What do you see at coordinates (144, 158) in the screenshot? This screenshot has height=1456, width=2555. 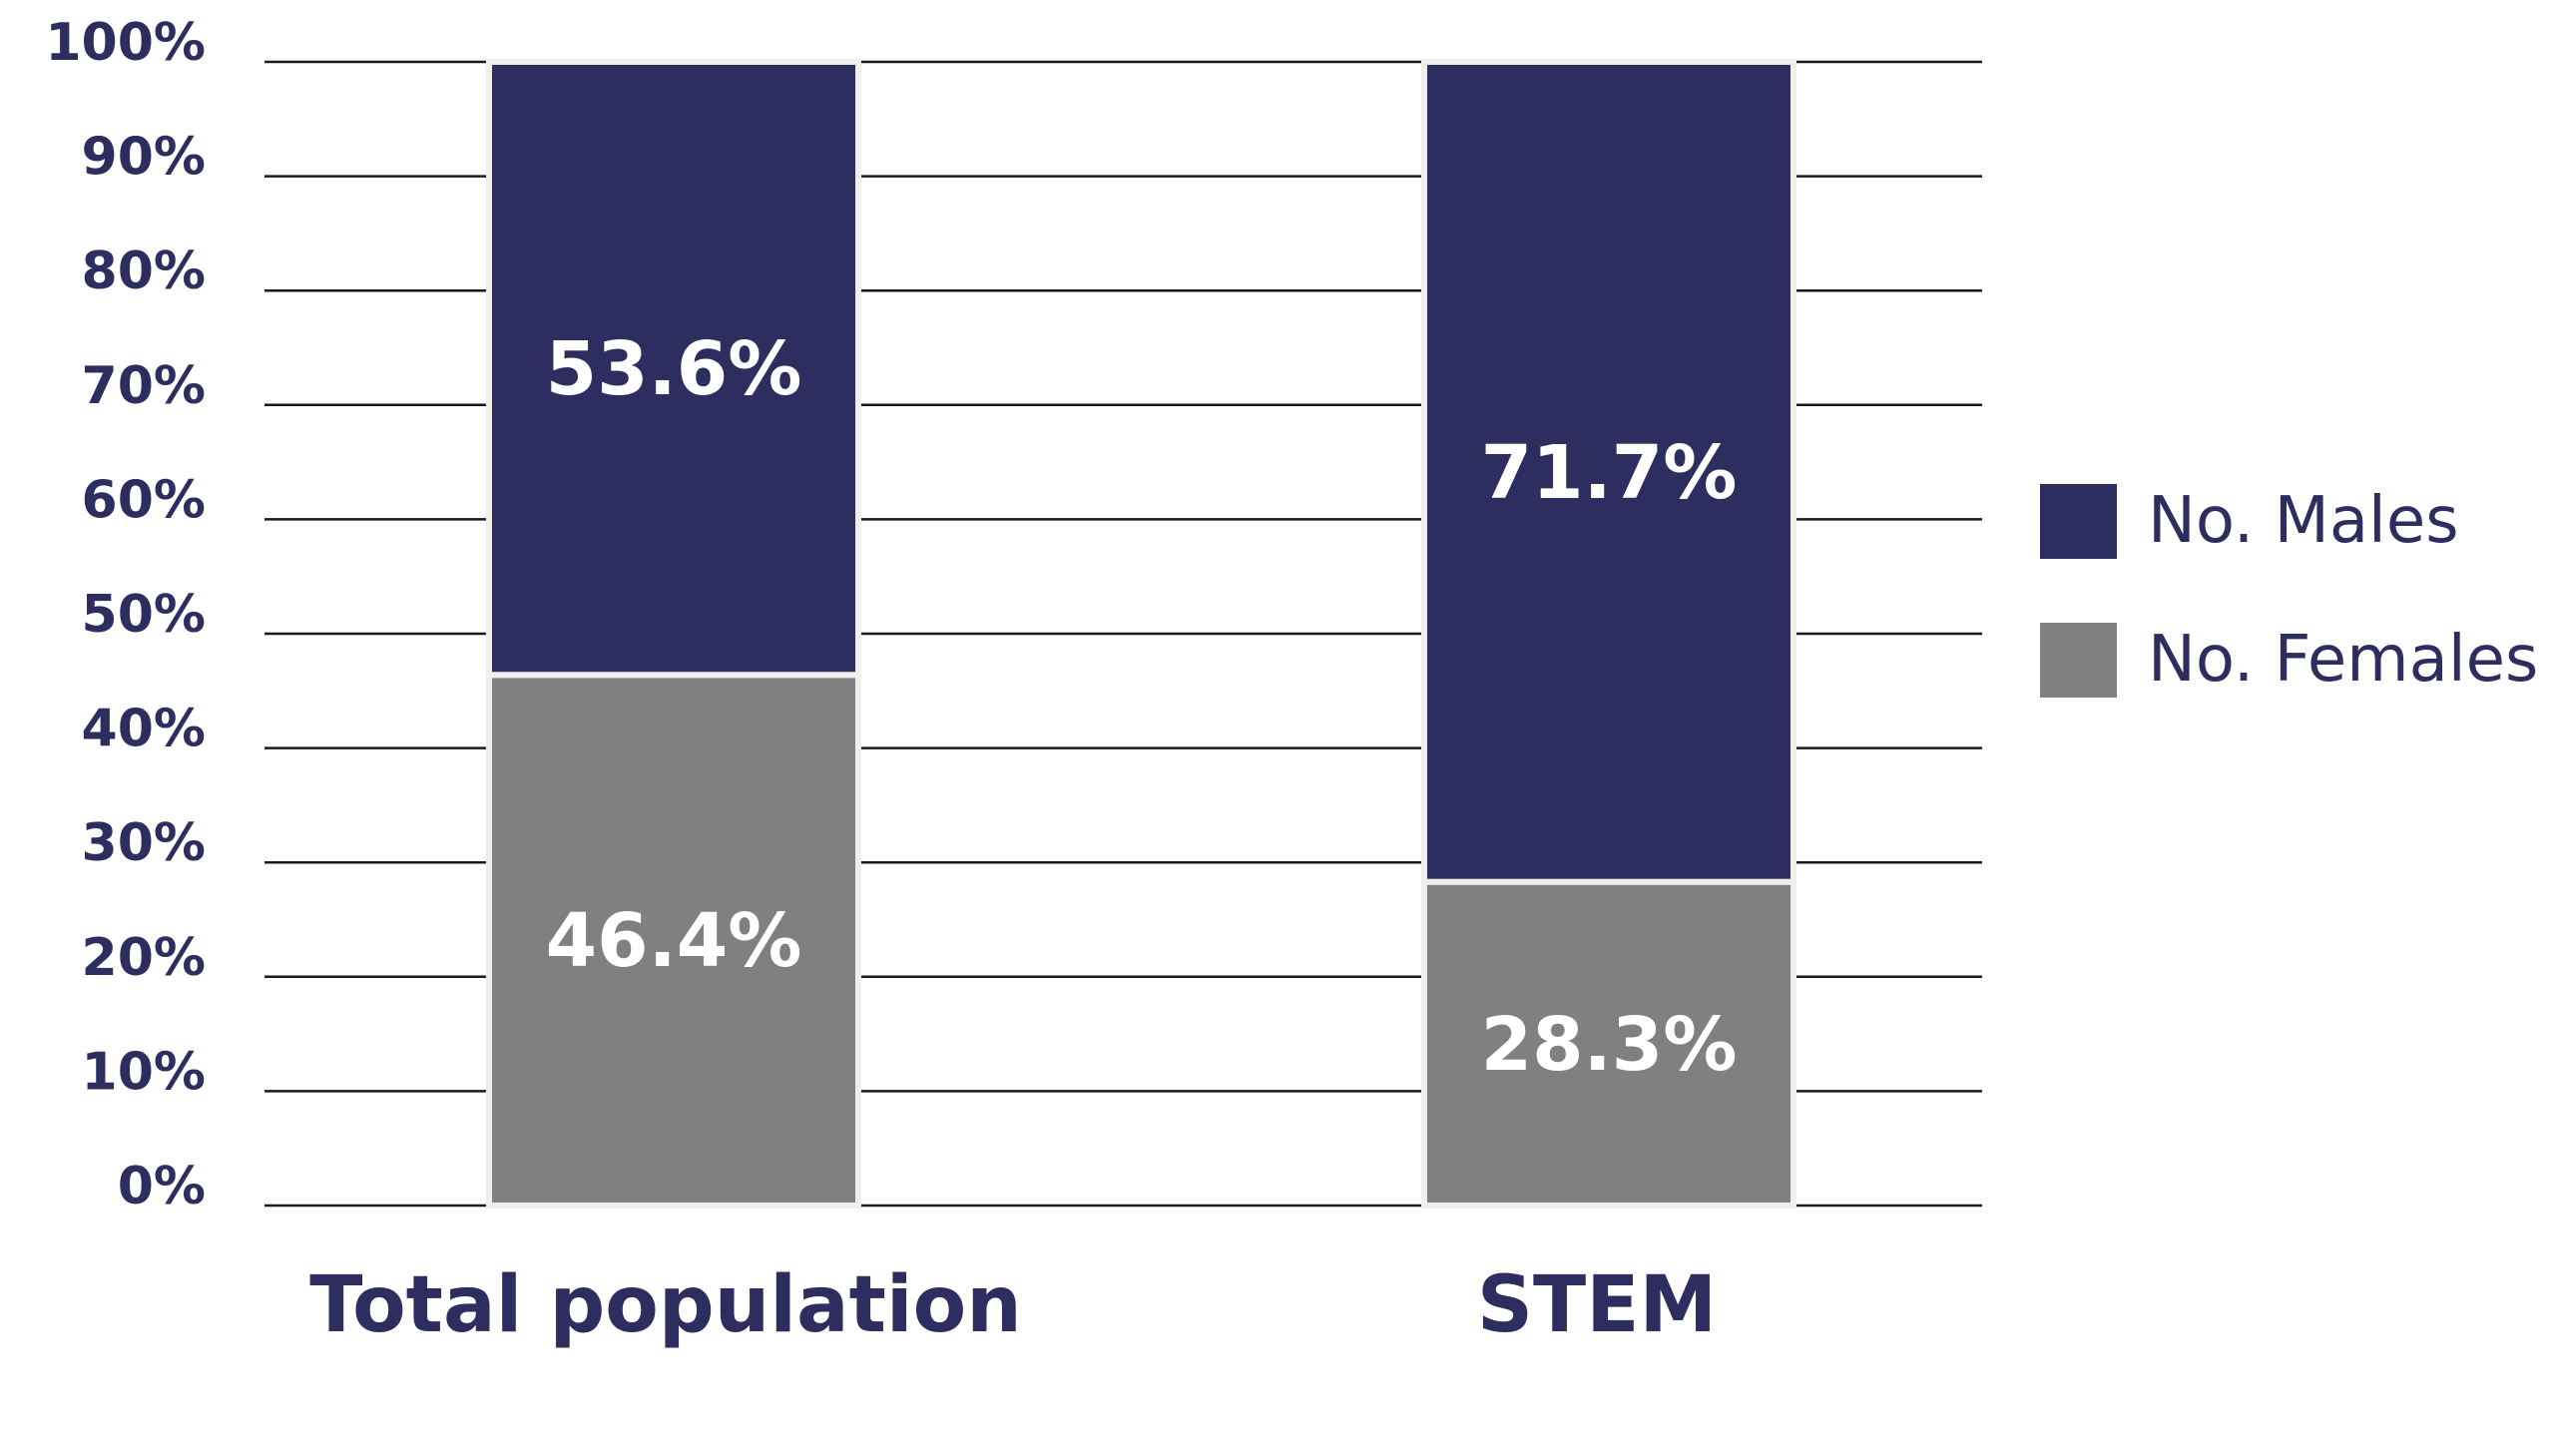 I see `y-tick-label: 90%` at bounding box center [144, 158].